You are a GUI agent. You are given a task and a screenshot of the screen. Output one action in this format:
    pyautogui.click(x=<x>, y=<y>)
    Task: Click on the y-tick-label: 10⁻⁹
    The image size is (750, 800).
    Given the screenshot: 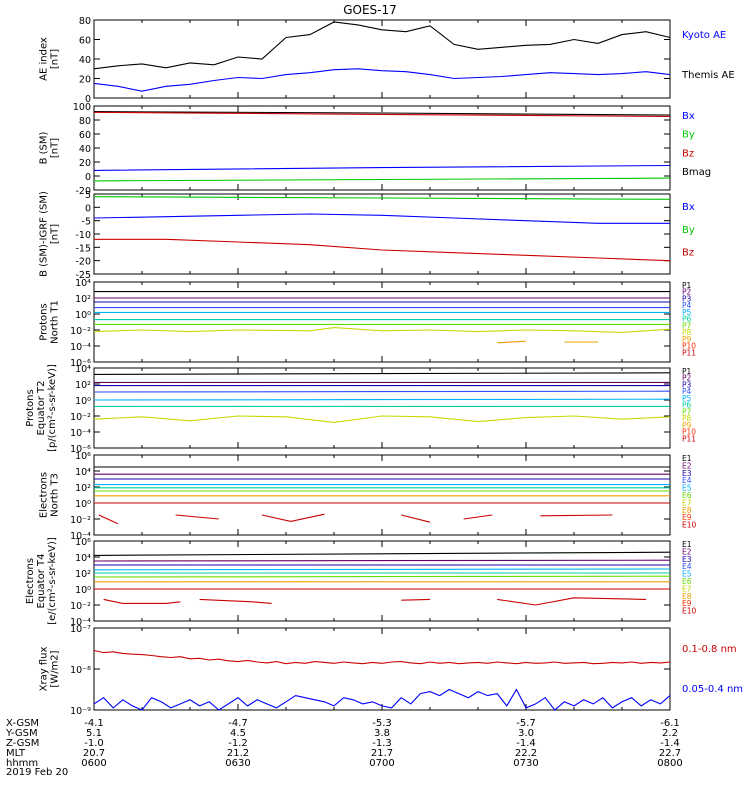 What is the action you would take?
    pyautogui.click(x=80, y=711)
    